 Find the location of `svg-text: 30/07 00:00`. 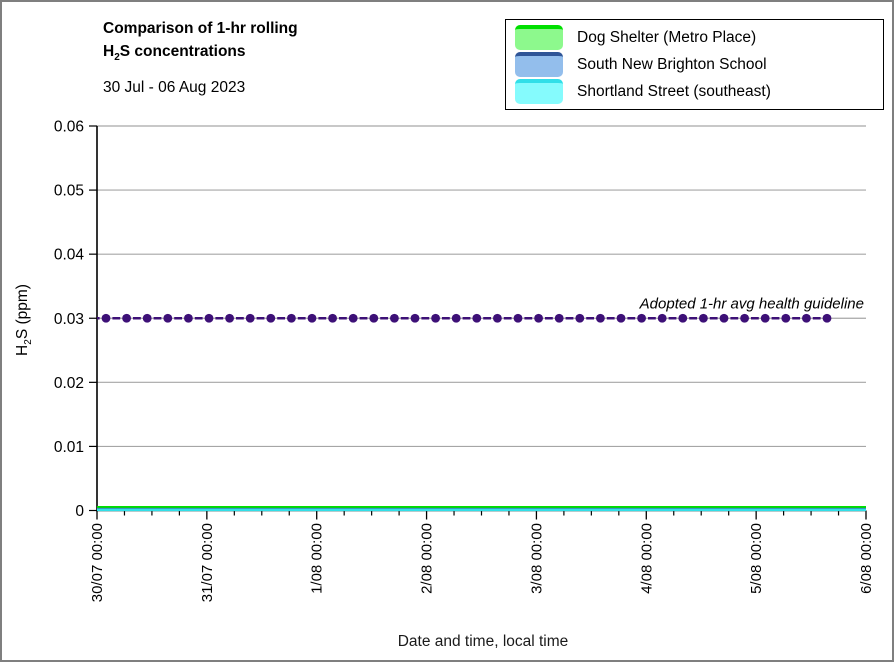

svg-text: 30/07 00:00 is located at coordinates (97, 562).